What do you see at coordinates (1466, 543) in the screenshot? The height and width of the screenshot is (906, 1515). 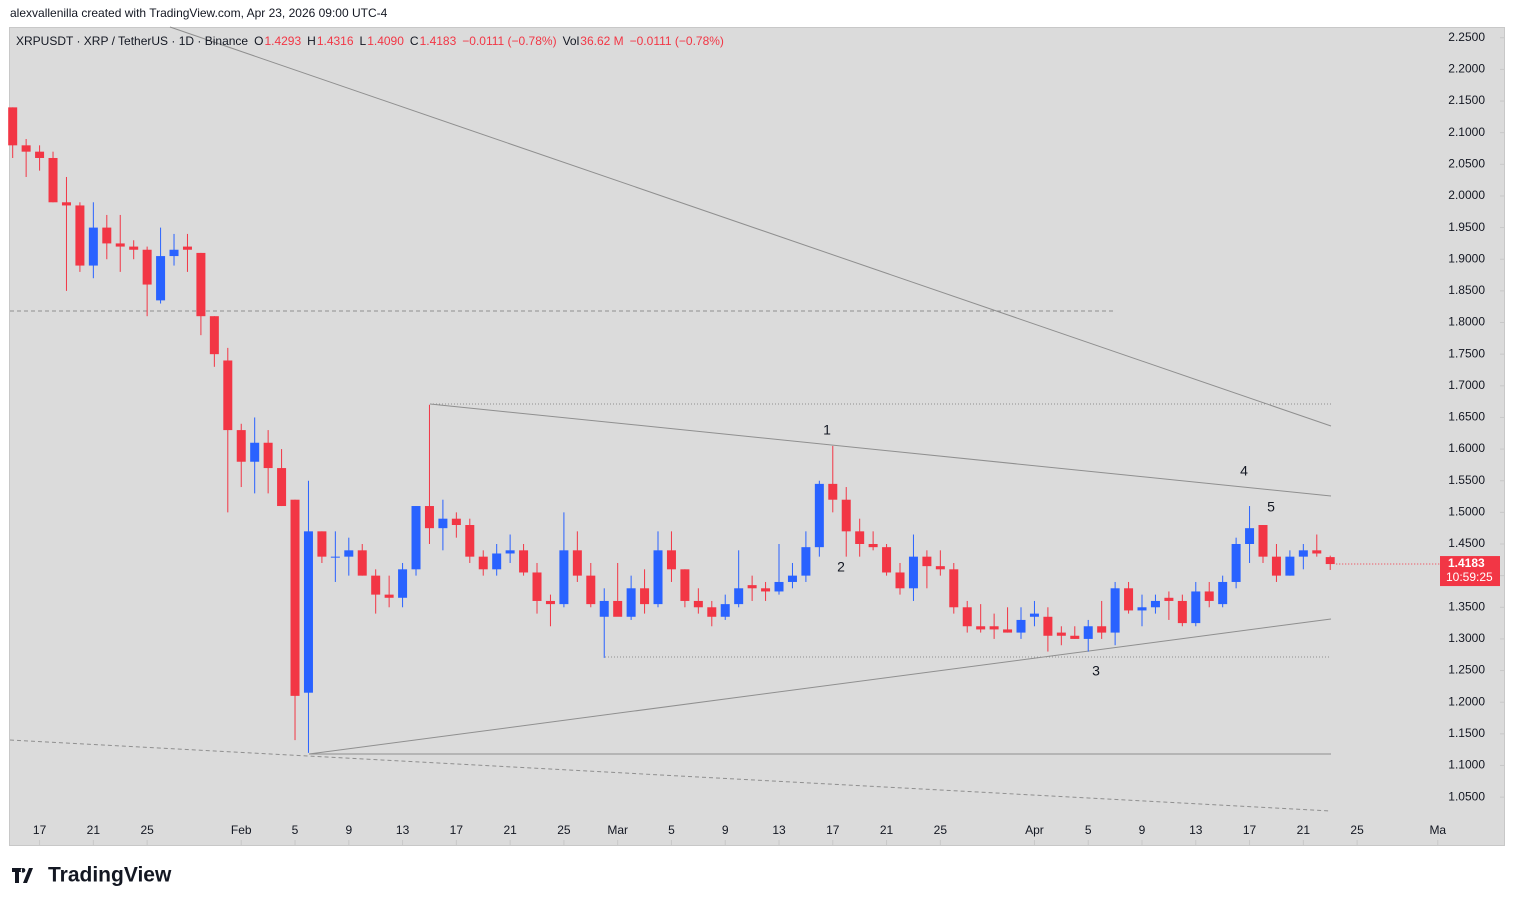 I see `y-tick-label: 1.4500` at bounding box center [1466, 543].